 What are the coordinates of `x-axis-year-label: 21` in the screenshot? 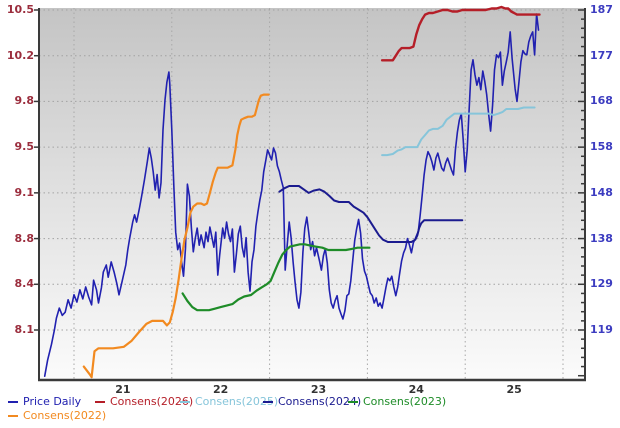 It's located at (123, 389).